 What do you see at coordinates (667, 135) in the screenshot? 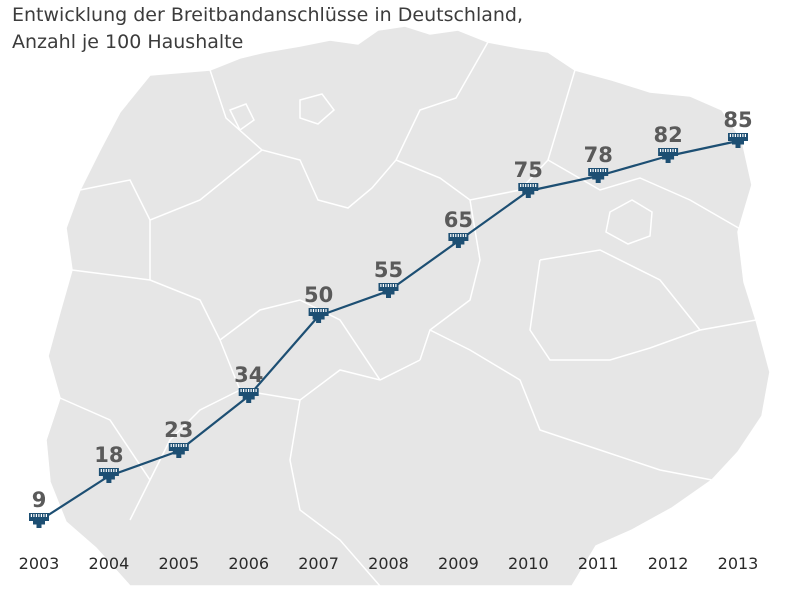
I see `data-label: 82` at bounding box center [667, 135].